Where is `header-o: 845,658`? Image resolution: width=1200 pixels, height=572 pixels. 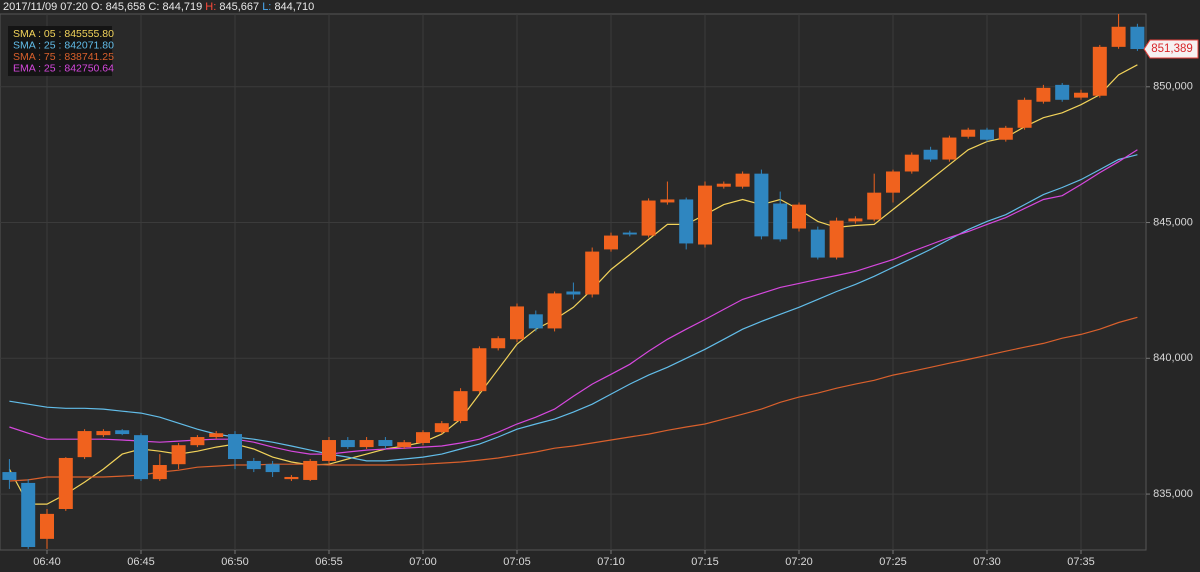 header-o: 845,658 is located at coordinates (126, 7).